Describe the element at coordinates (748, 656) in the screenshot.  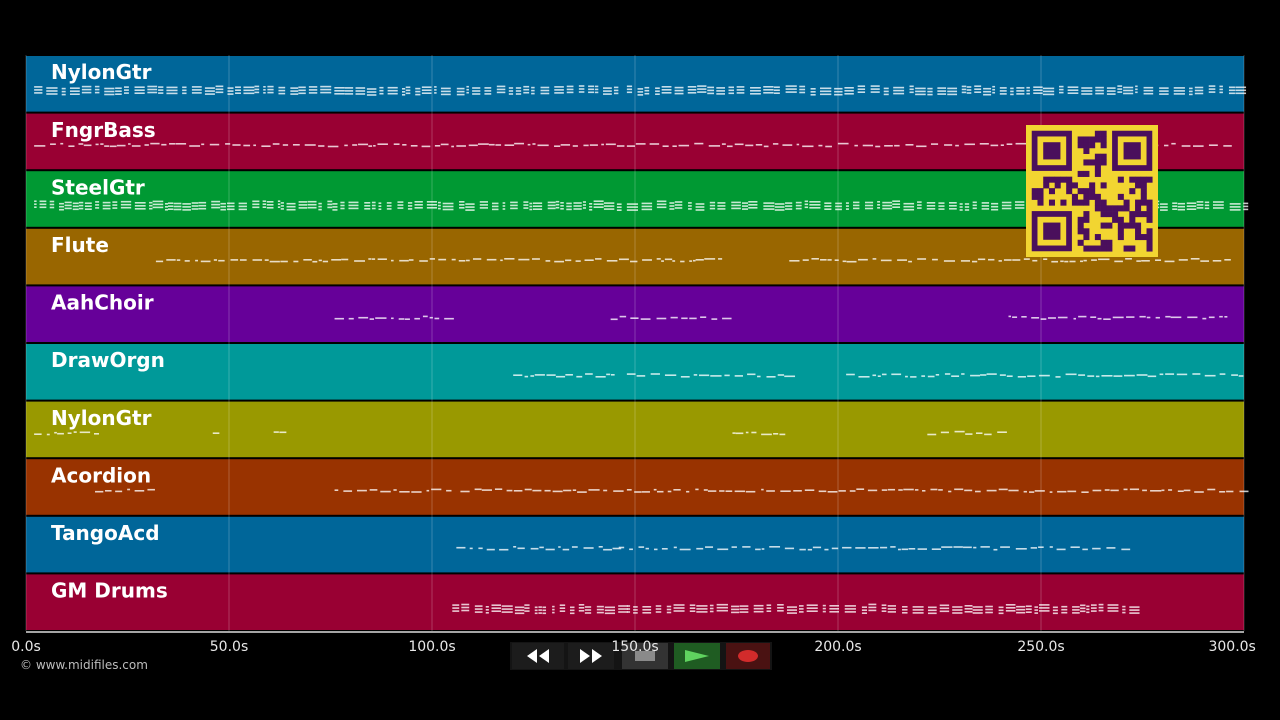
I see `record-button` at that location.